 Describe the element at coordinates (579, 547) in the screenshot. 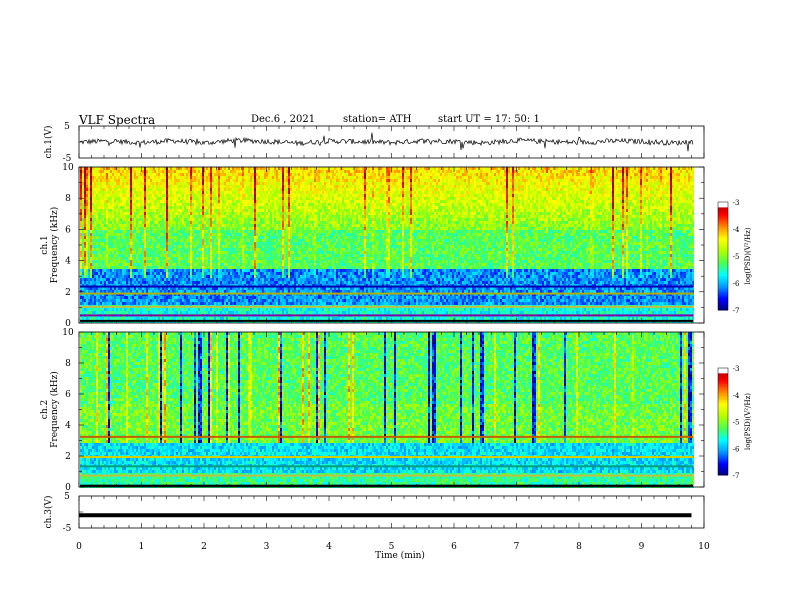

I see `x-tick-label: 8` at that location.